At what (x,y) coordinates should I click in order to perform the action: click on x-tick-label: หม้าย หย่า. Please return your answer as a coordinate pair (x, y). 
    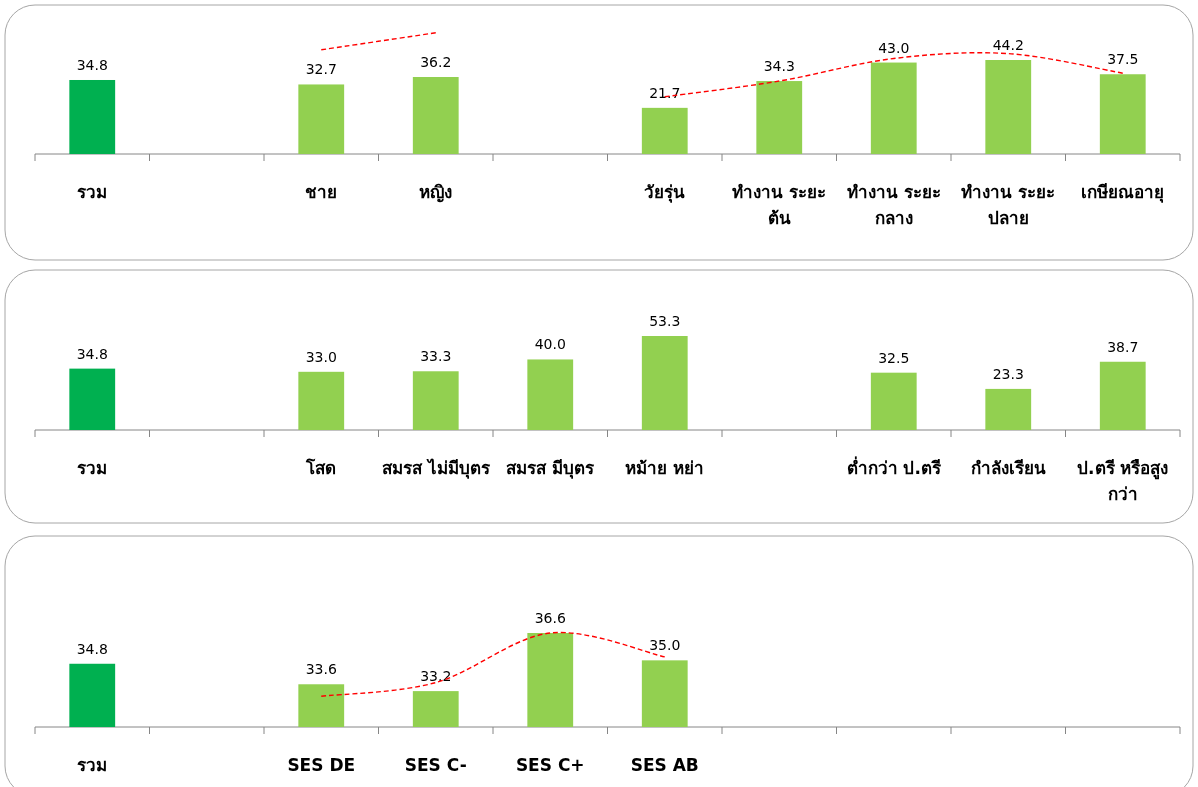
    Looking at the image, I should click on (665, 468).